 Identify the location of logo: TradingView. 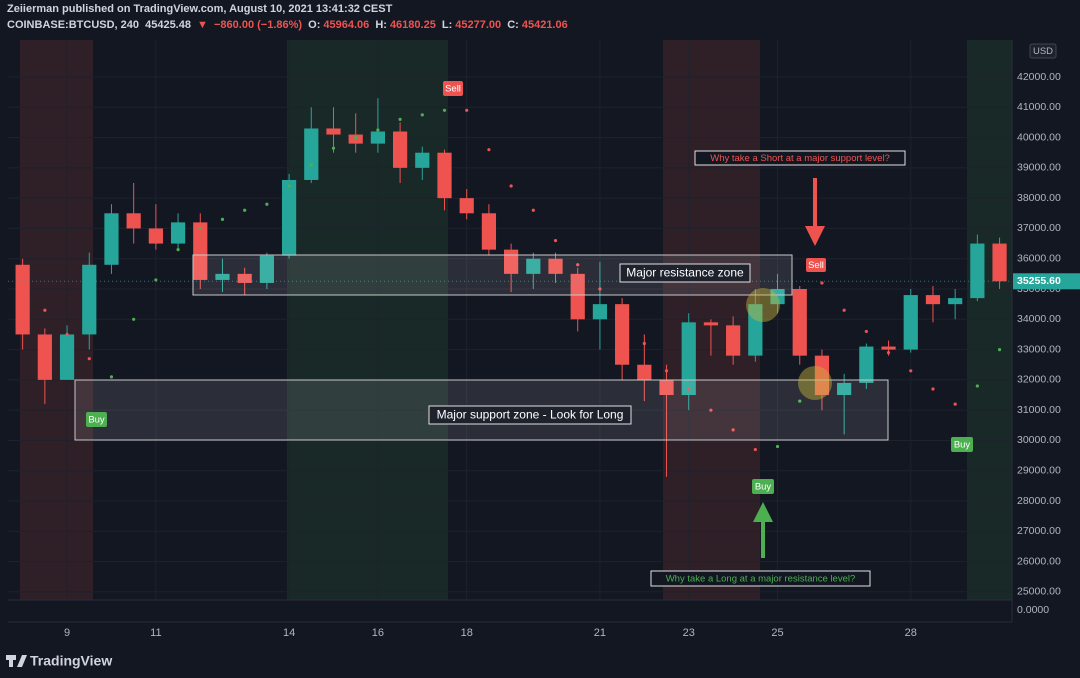
(59, 661).